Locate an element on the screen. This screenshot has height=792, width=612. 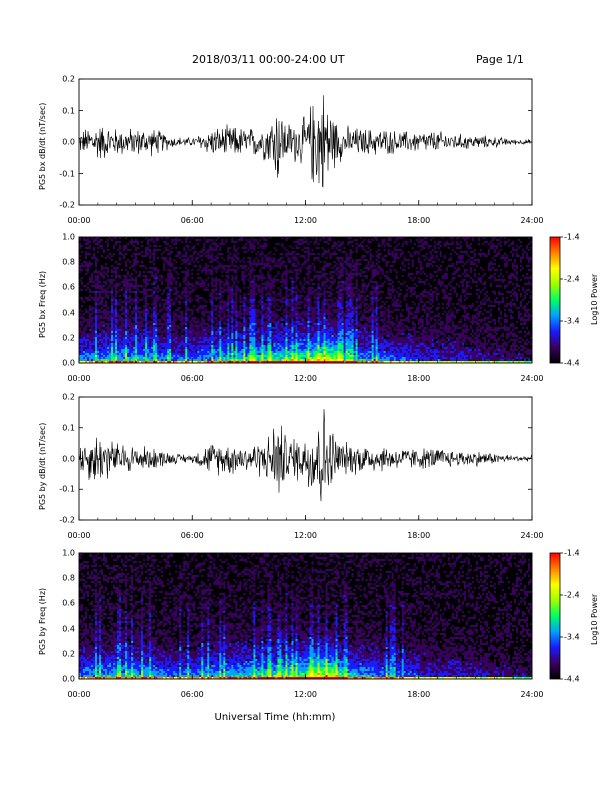
page-number: Page 1/1 is located at coordinates (500, 59).